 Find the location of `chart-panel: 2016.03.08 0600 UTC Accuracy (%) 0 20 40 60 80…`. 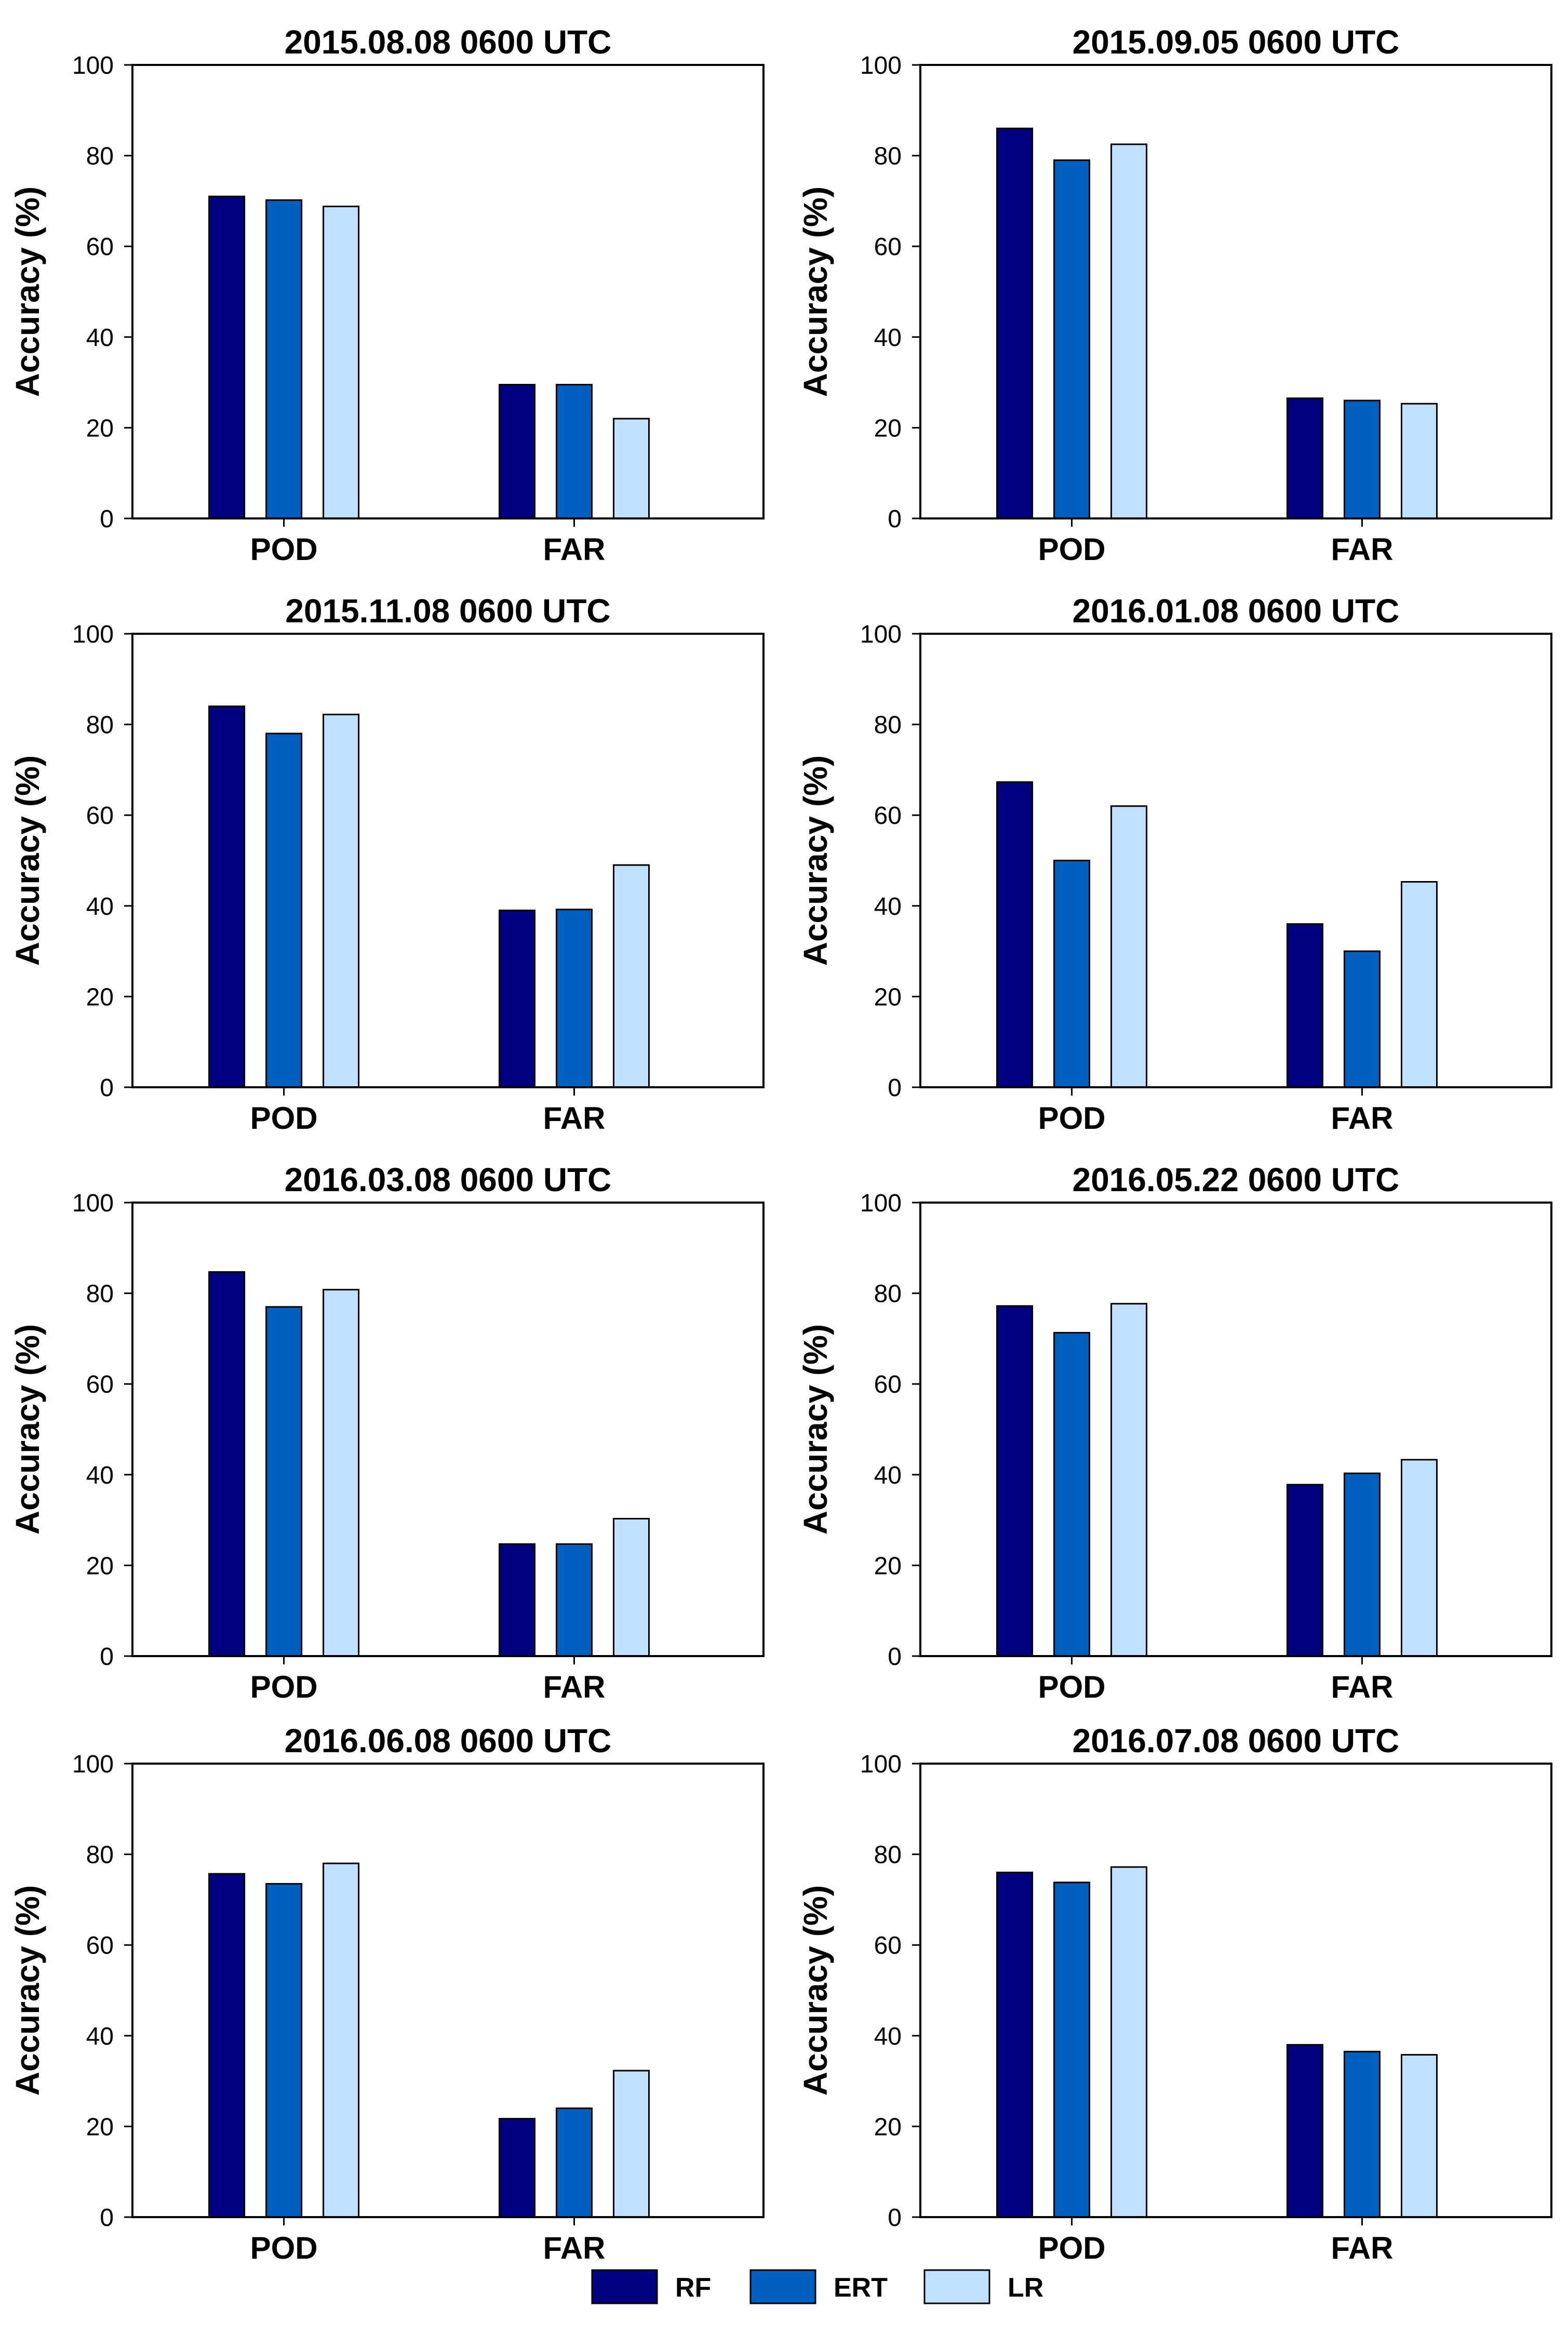

chart-panel: 2016.03.08 0600 UTC Accuracy (%) 0 20 40 60 80… is located at coordinates (387, 1432).